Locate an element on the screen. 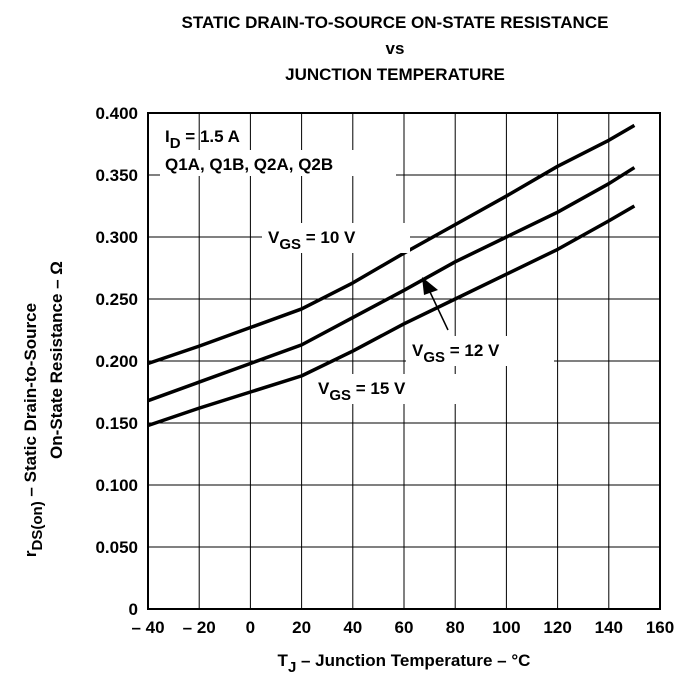  x-tick-label: 40 is located at coordinates (352, 627).